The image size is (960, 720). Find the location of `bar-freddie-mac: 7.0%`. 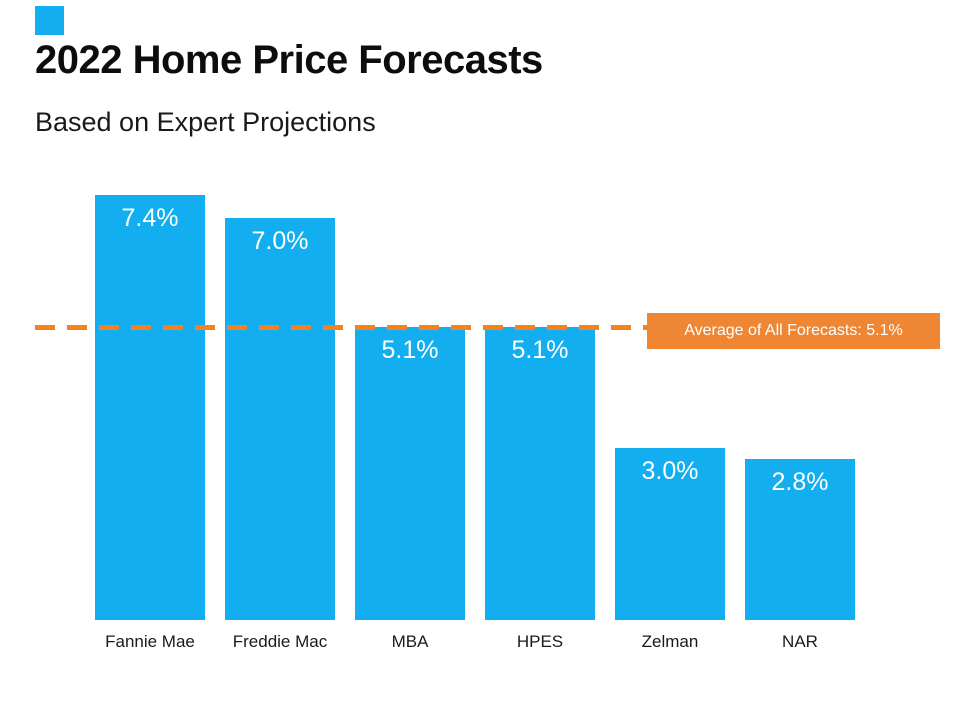

bar-freddie-mac: 7.0% is located at coordinates (280, 418).